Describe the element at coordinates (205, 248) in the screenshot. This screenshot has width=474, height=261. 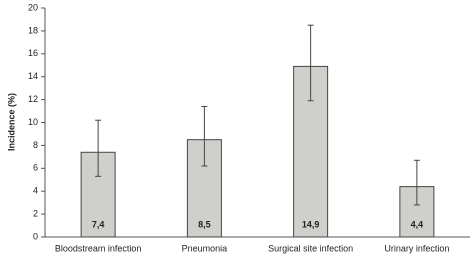
I see `x-tick-label: Pneumonia` at that location.